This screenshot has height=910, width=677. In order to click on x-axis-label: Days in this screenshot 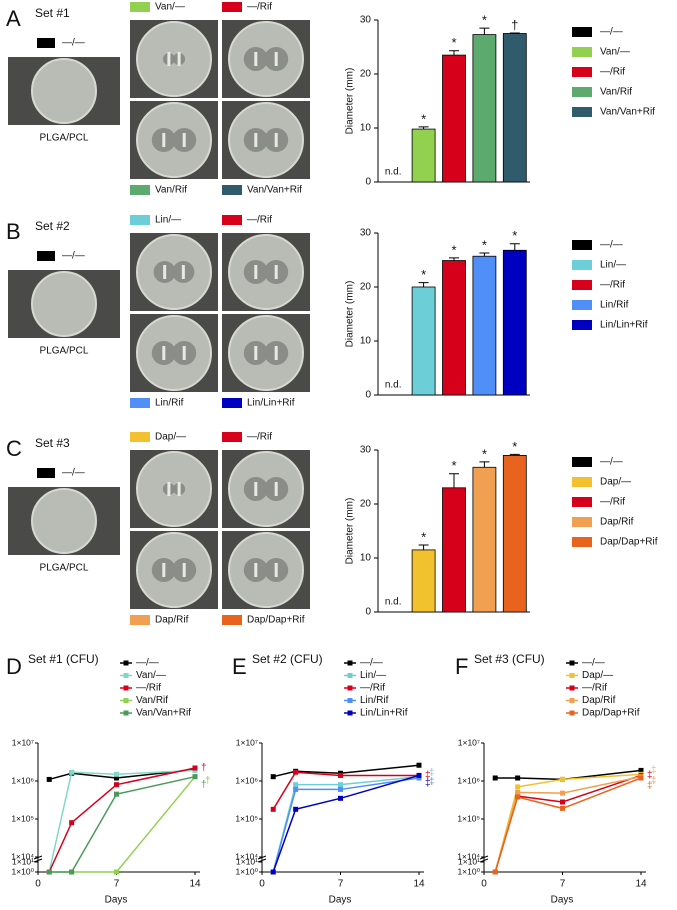, I will do `click(340, 900)`.